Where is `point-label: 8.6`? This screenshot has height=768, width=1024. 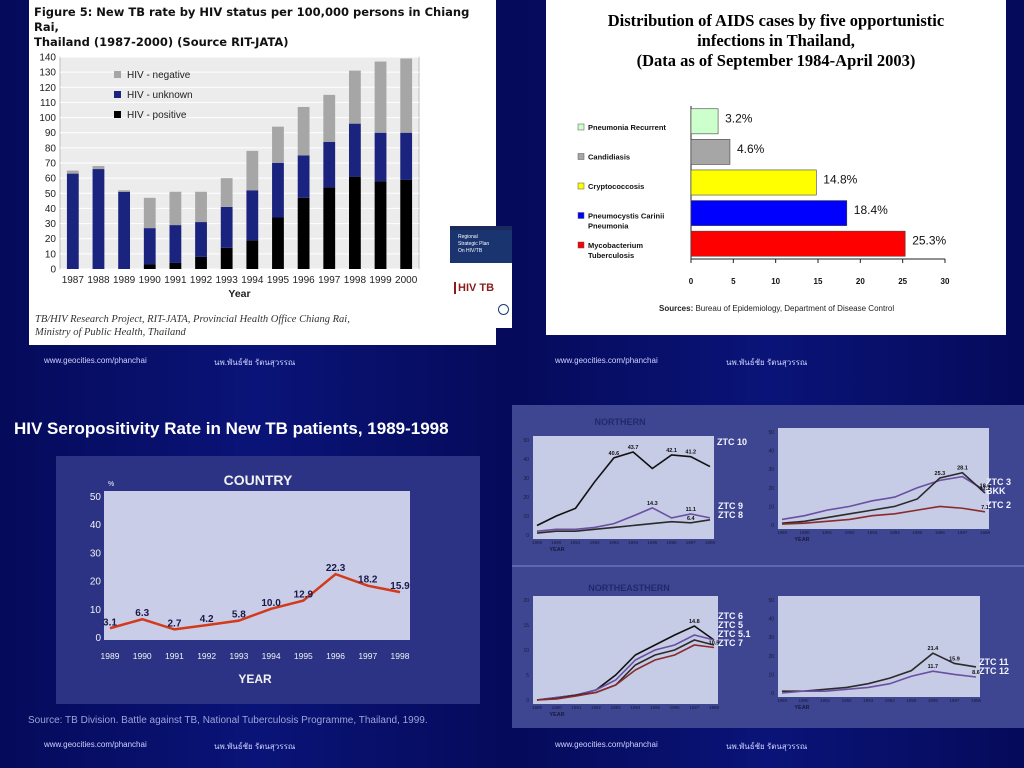 point-label: 8.6 is located at coordinates (976, 673).